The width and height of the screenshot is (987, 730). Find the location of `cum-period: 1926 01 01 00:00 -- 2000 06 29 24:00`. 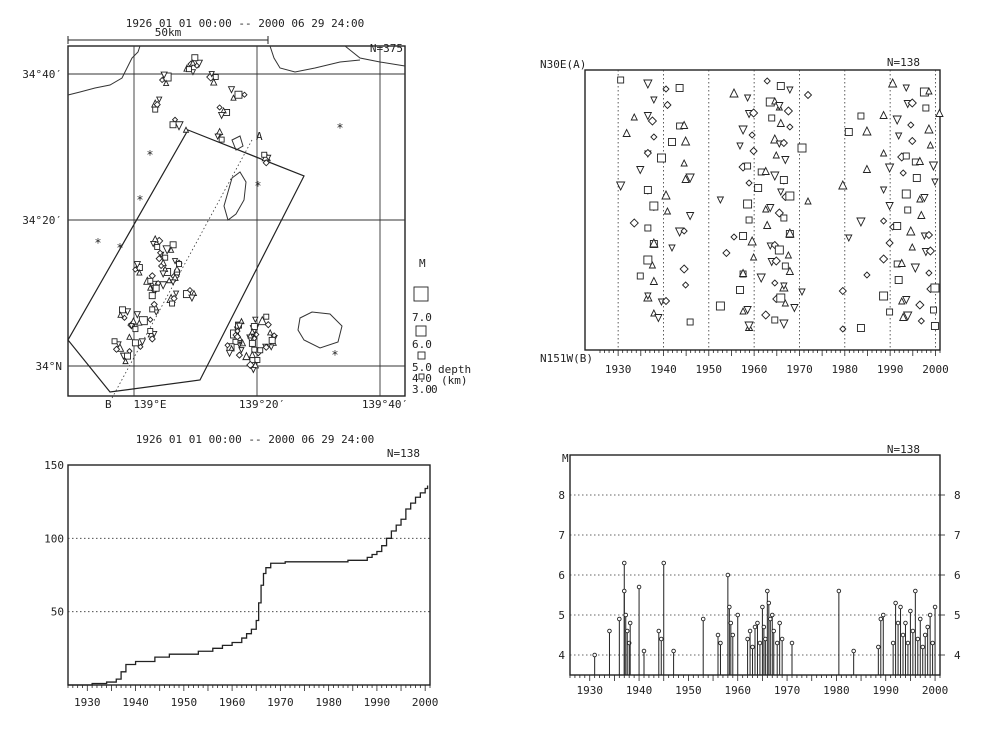

cum-period: 1926 01 01 00:00 -- 2000 06 29 24:00 is located at coordinates (255, 439).